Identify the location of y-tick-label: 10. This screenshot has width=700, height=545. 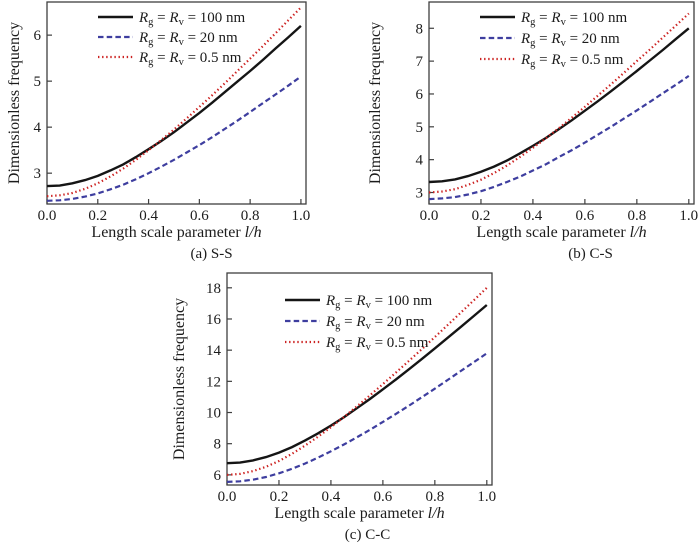
(213, 414).